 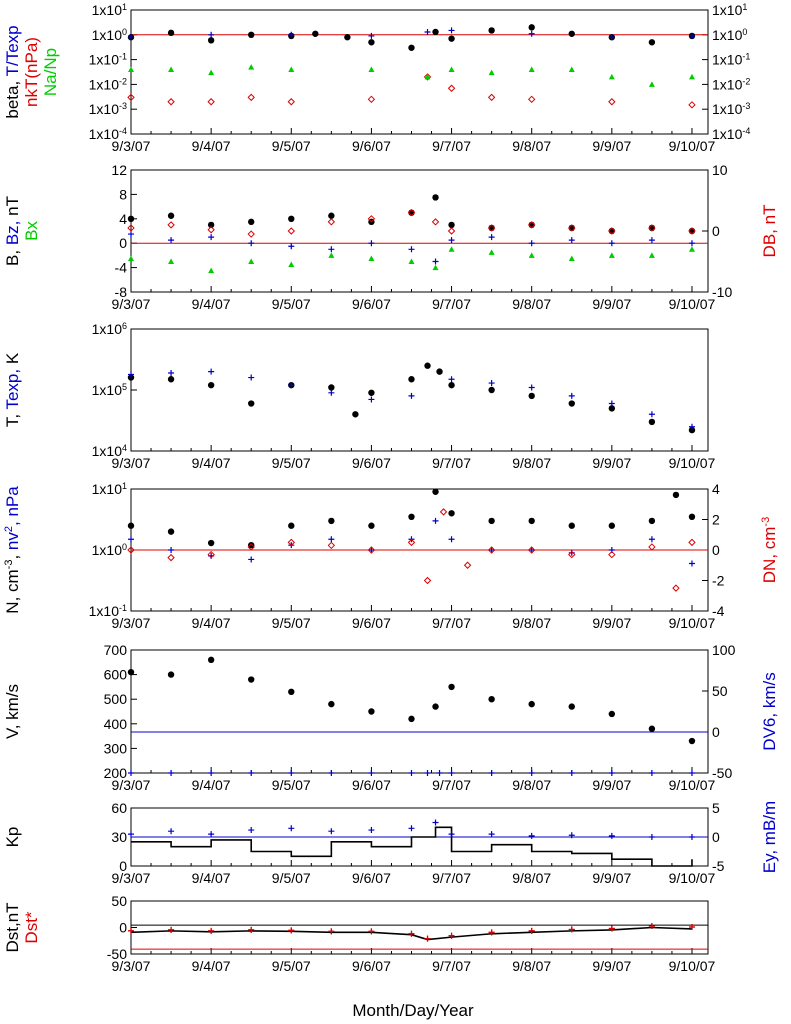 What do you see at coordinates (119, 170) in the screenshot?
I see `y-tick-label: 12` at bounding box center [119, 170].